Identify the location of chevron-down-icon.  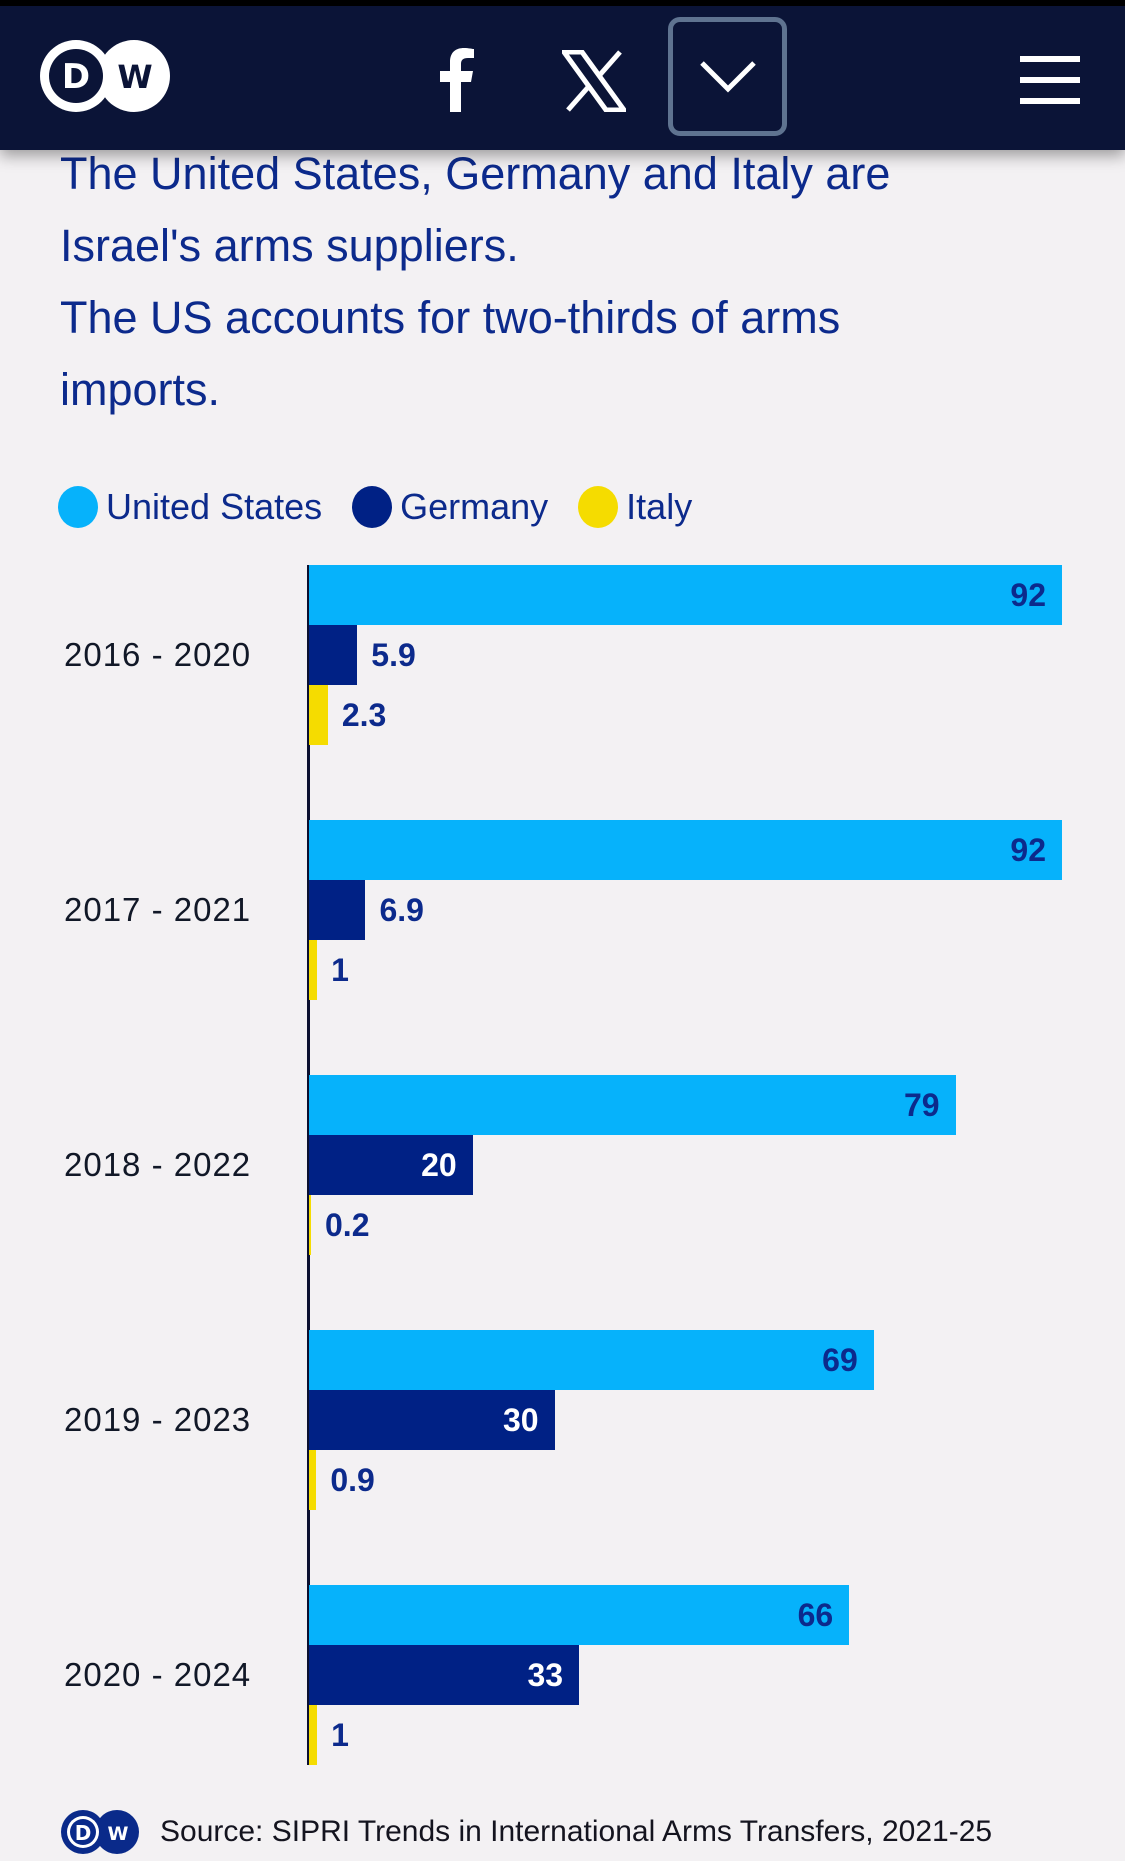
(728, 77).